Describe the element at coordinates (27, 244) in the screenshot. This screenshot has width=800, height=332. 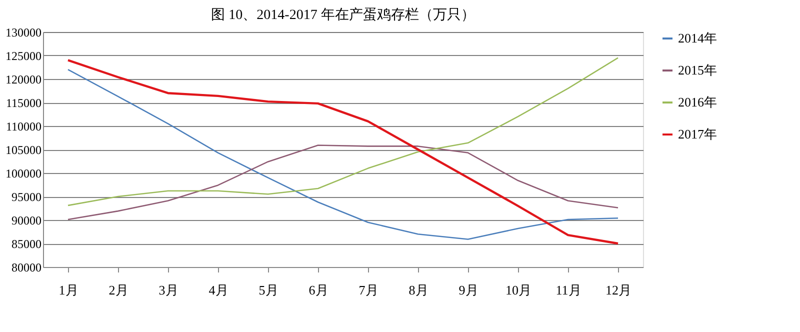
I see `y-tick-label: 85000` at that location.